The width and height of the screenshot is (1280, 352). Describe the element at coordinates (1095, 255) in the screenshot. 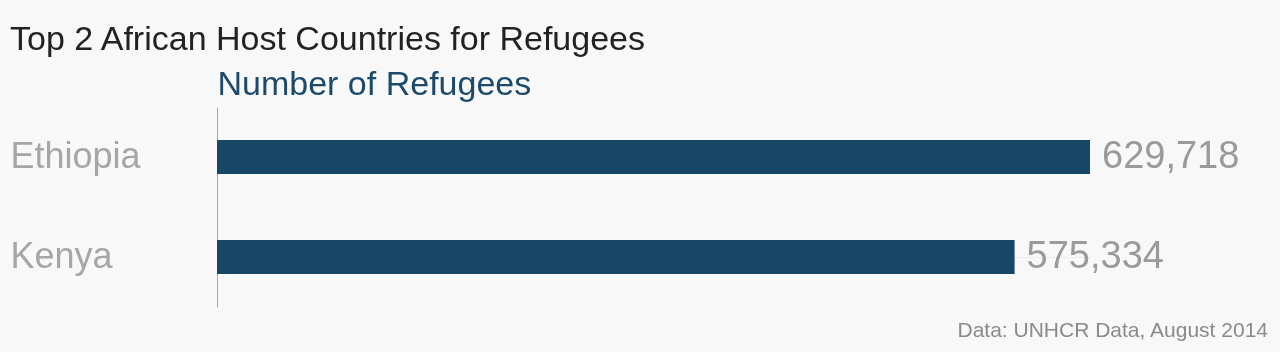

I see `data-label: 575,334` at that location.